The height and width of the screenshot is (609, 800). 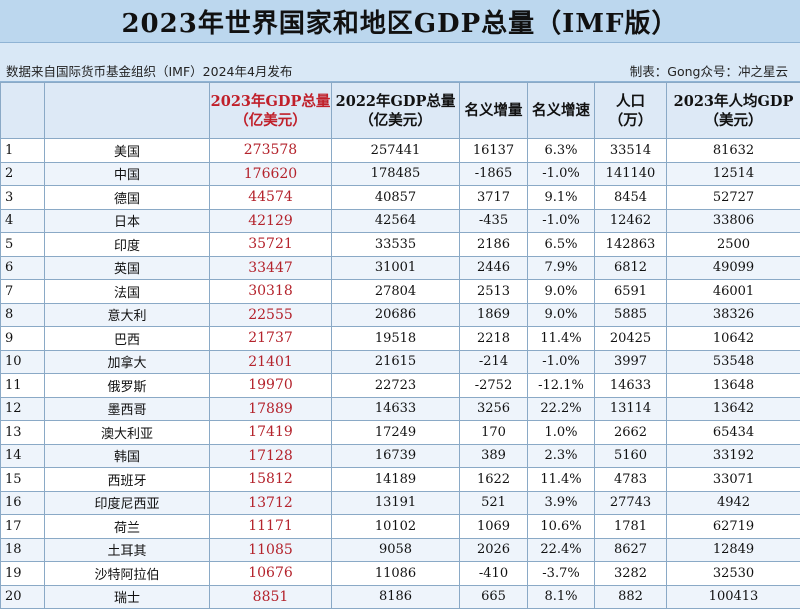 What do you see at coordinates (396, 409) in the screenshot?
I see `gdp2022-cell: 14633` at bounding box center [396, 409].